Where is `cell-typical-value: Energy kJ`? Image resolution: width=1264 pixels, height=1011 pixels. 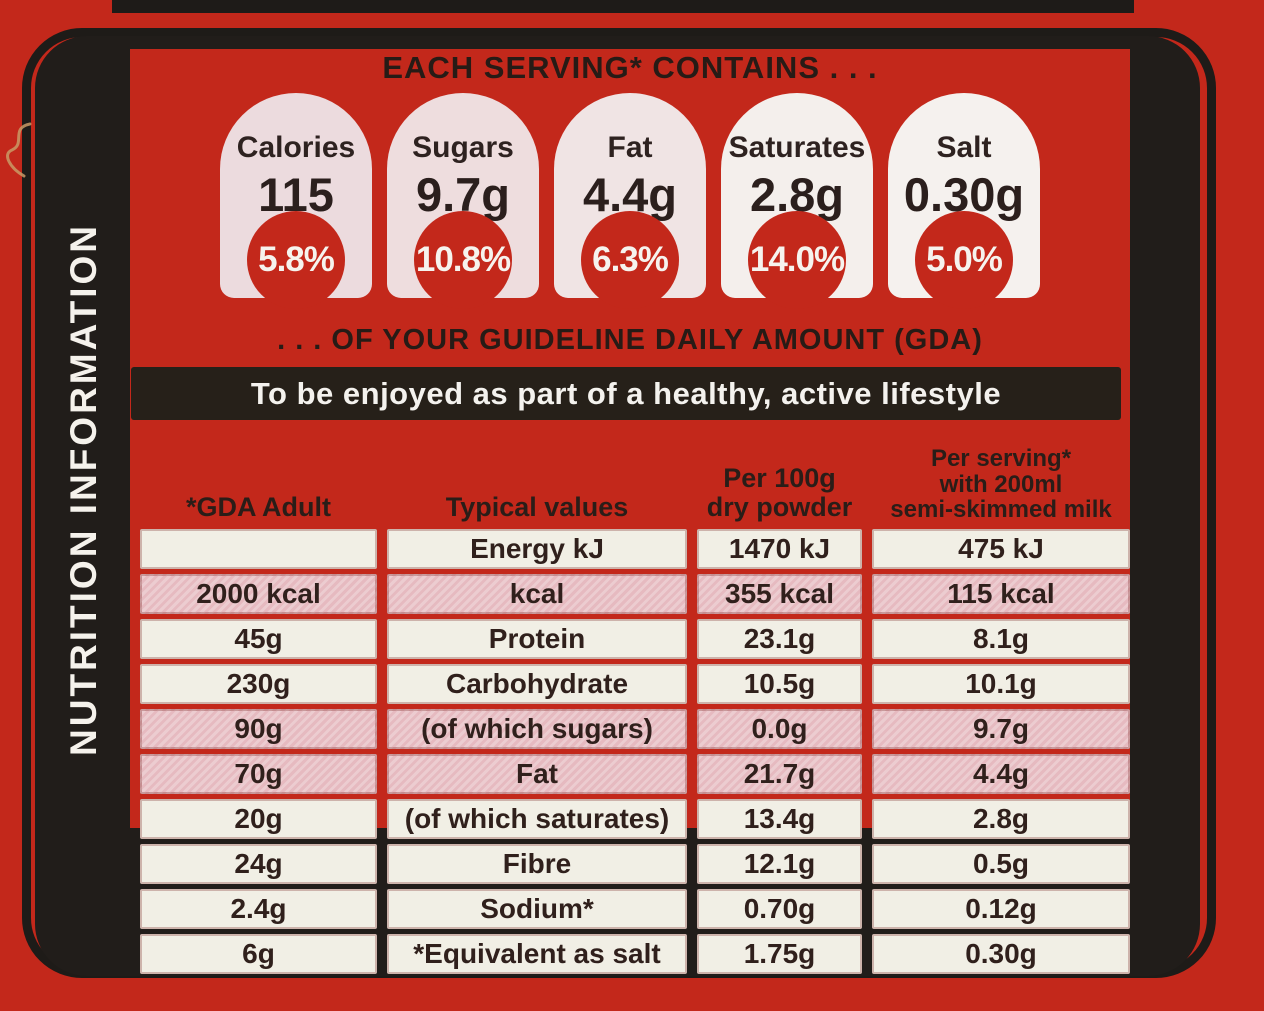 cell-typical-value: Energy kJ is located at coordinates (537, 549).